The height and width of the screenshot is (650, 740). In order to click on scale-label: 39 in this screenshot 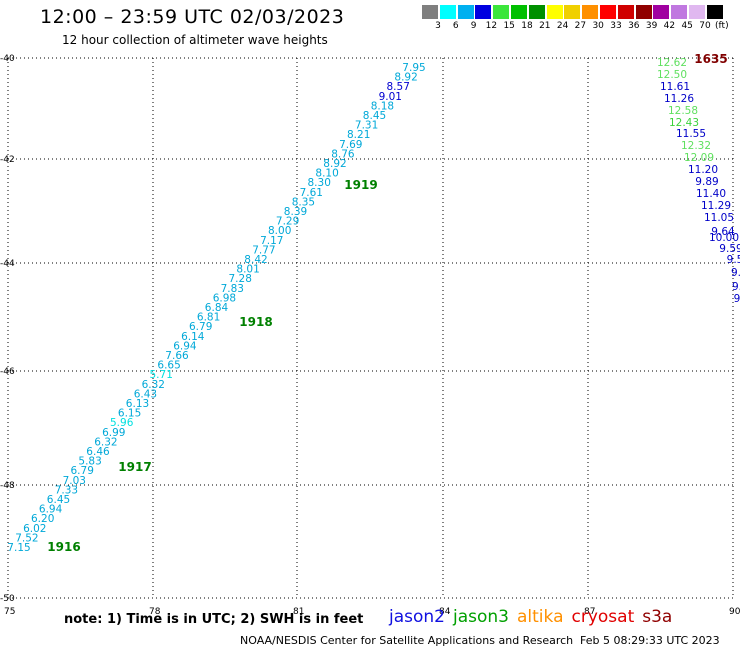, I will do `click(651, 26)`.